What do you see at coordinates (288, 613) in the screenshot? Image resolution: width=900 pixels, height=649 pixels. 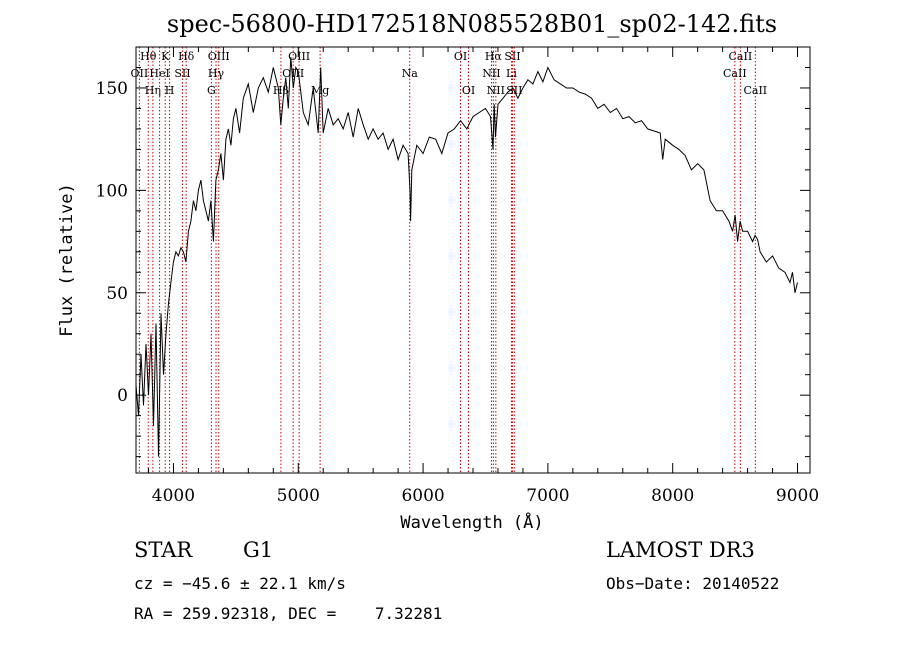 I see `coordinates-line: RA = 259.92318, DEC = 7.32281` at bounding box center [288, 613].